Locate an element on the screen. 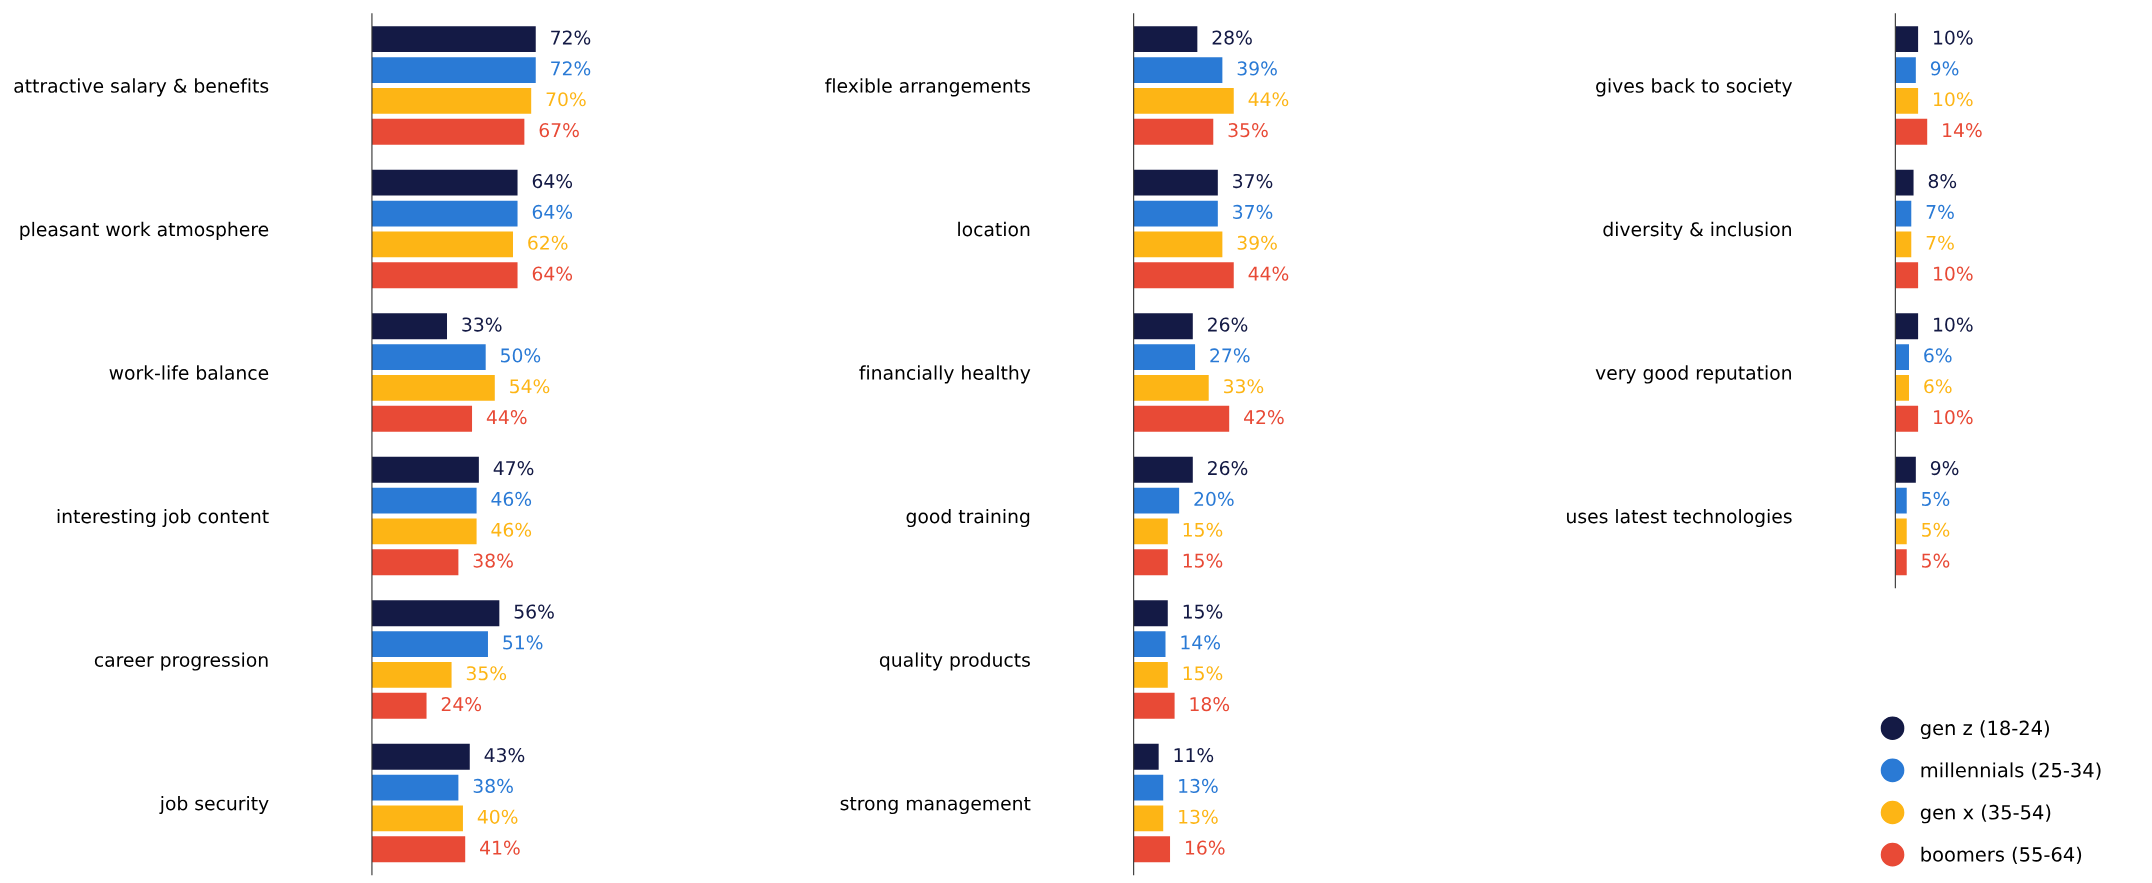 The height and width of the screenshot is (883, 2152). data-label: 54% is located at coordinates (530, 386).